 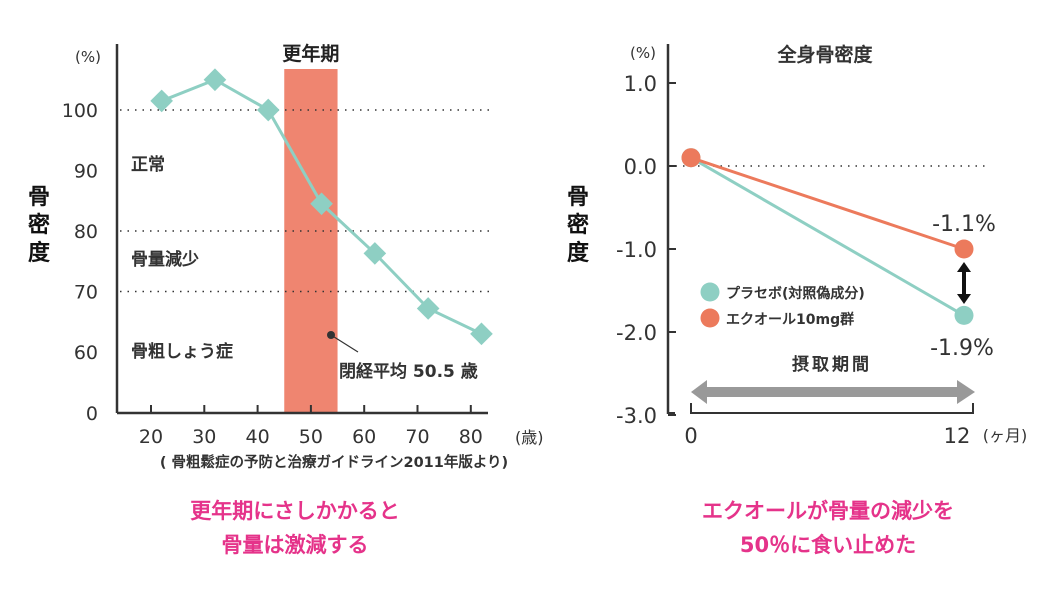 I want to click on legend-marker-placebo, so click(x=710, y=292).